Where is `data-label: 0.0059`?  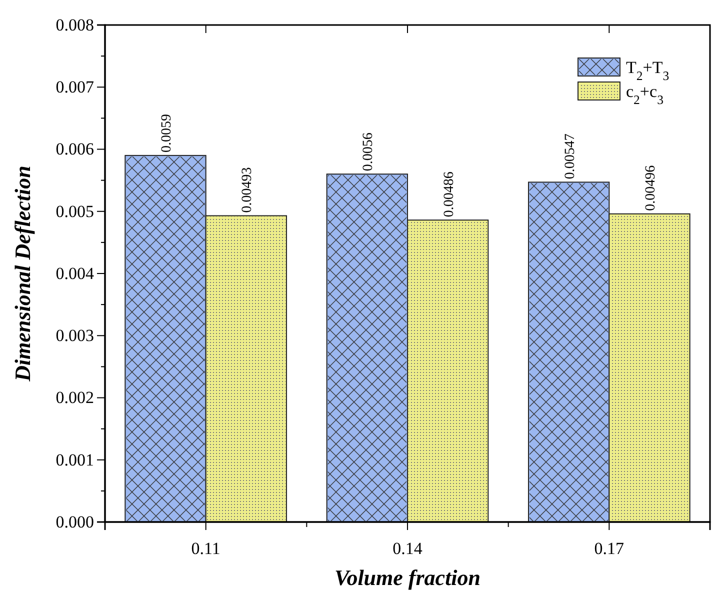 data-label: 0.0059 is located at coordinates (167, 133).